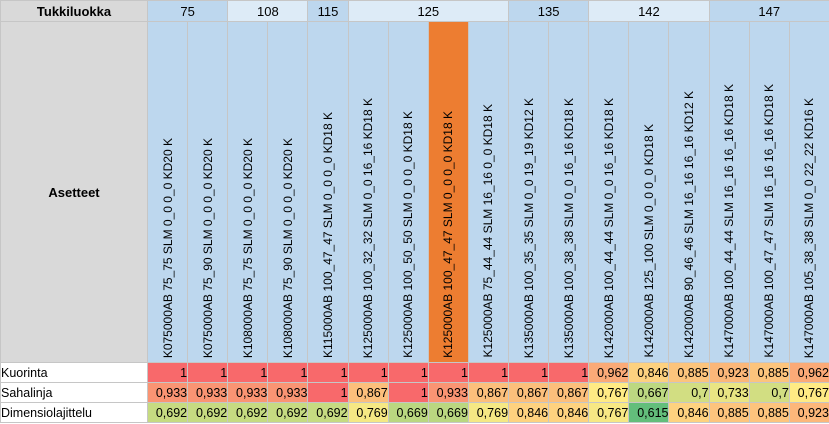 This screenshot has width=829, height=424. What do you see at coordinates (649, 392) in the screenshot?
I see `value-cell: 0,667` at bounding box center [649, 392].